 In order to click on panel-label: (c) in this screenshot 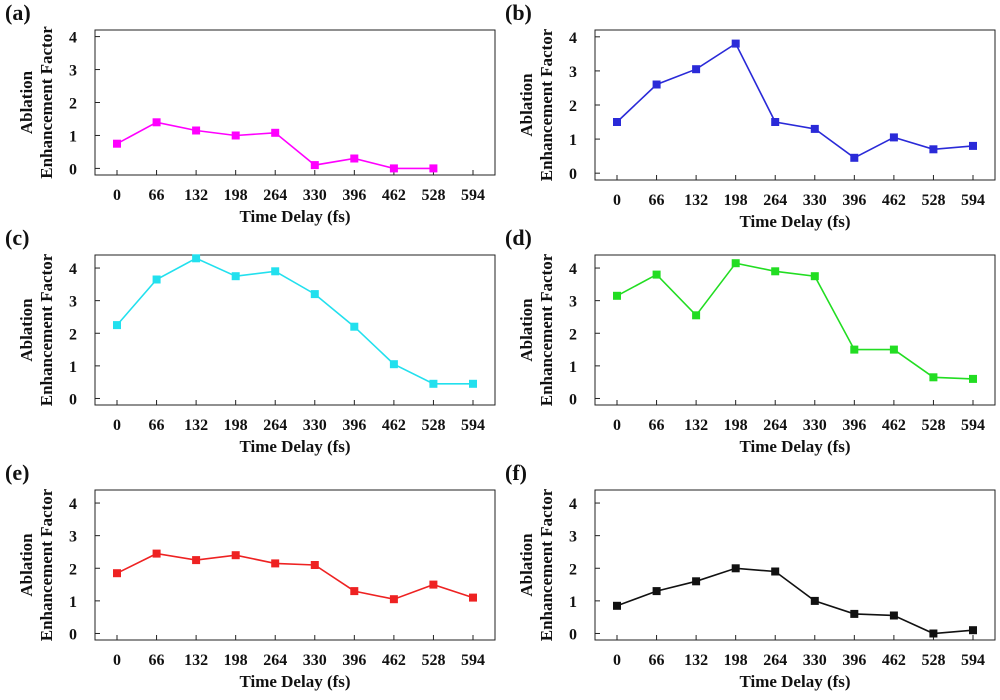, I will do `click(17, 237)`.